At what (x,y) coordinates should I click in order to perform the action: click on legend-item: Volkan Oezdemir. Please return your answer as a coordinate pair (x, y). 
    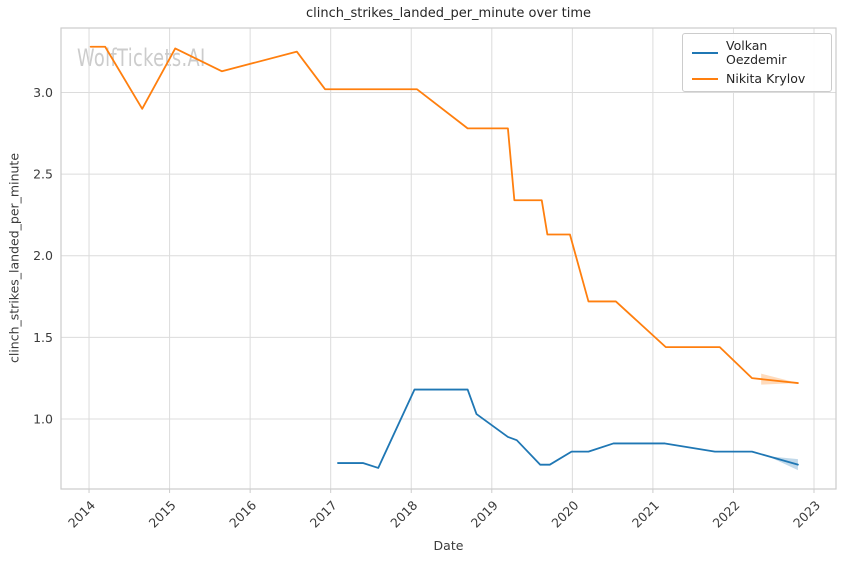
    Looking at the image, I should click on (757, 53).